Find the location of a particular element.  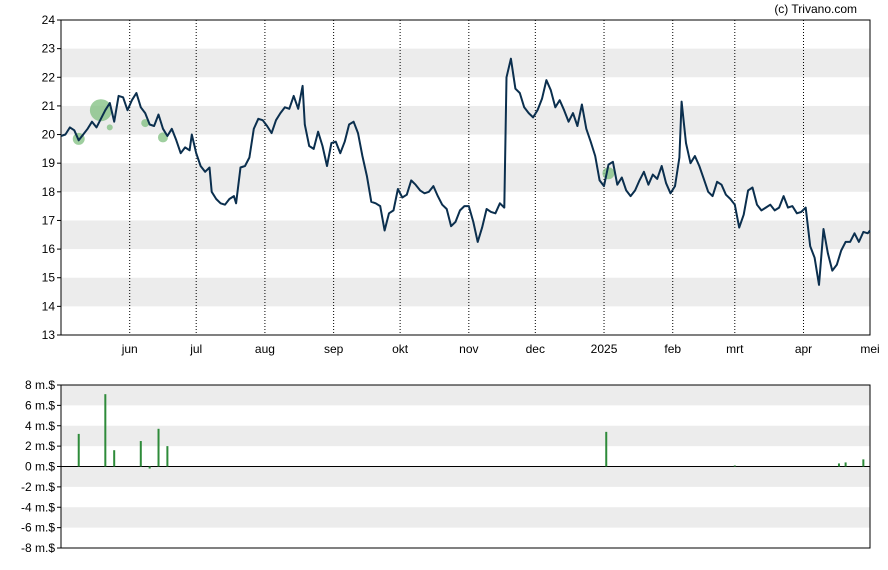

volume-y-tick-label: 4 m.$ is located at coordinates (40, 426).